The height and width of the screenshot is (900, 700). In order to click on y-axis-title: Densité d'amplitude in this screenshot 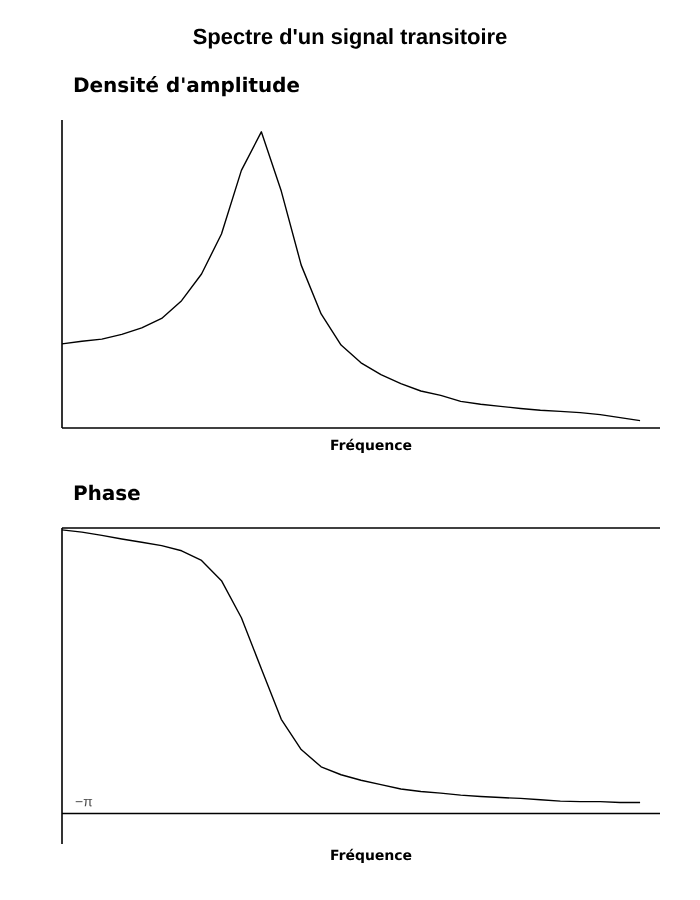, I will do `click(186, 86)`.